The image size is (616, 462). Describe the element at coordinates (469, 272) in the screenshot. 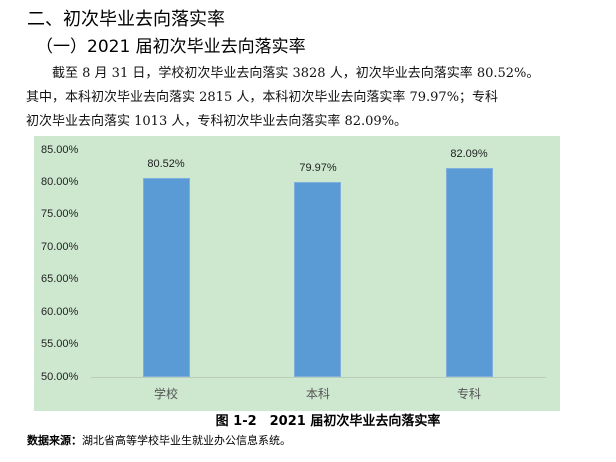

I see `bar-junior-college` at that location.